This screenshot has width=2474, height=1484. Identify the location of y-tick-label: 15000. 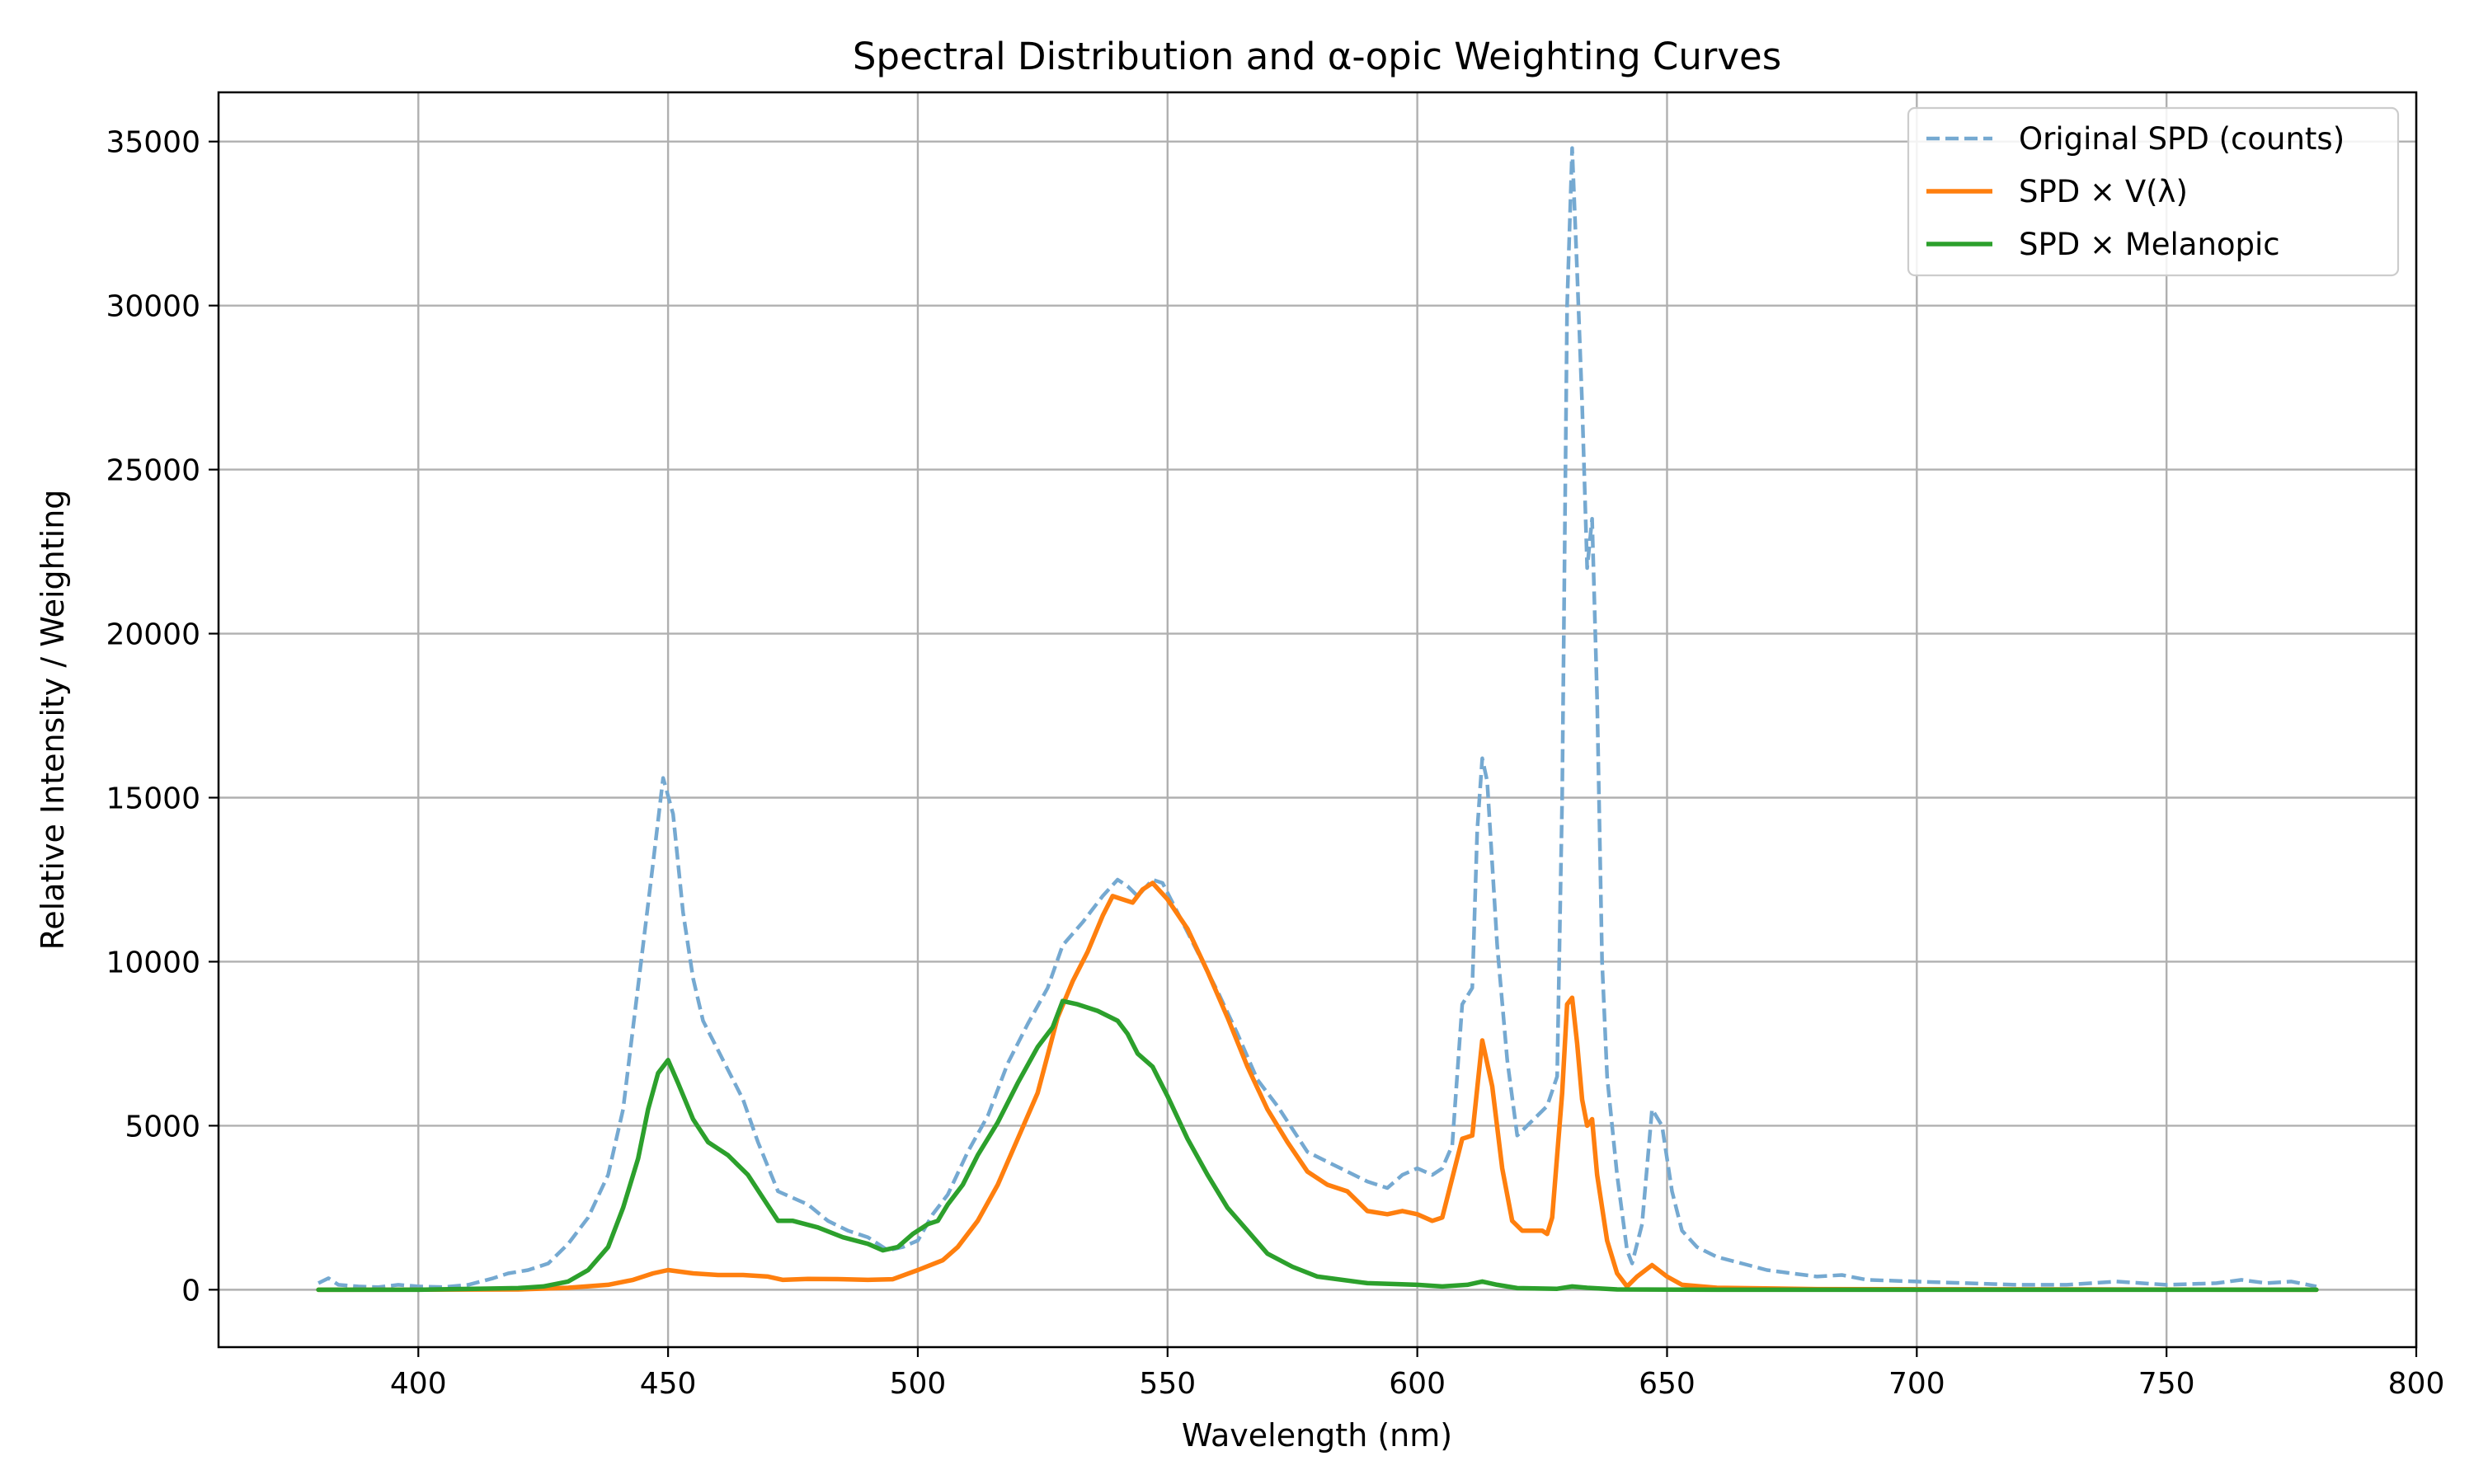
(153, 799).